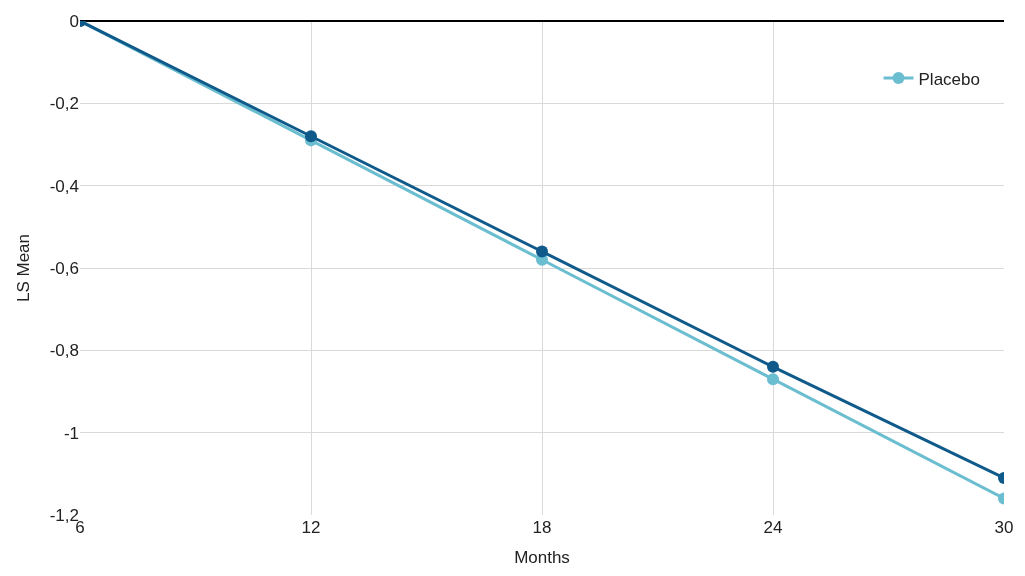  What do you see at coordinates (71, 433) in the screenshot?
I see `y-tick-label: -1` at bounding box center [71, 433].